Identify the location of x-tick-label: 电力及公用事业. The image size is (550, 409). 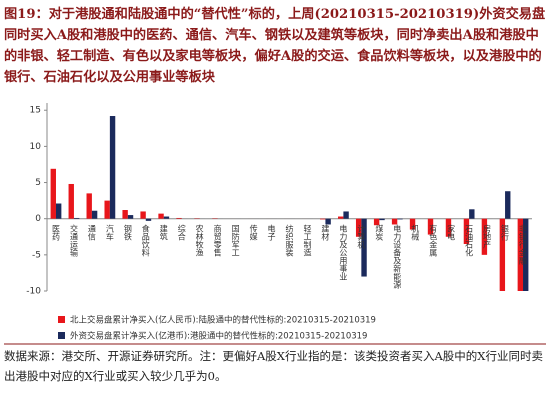
(343, 252).